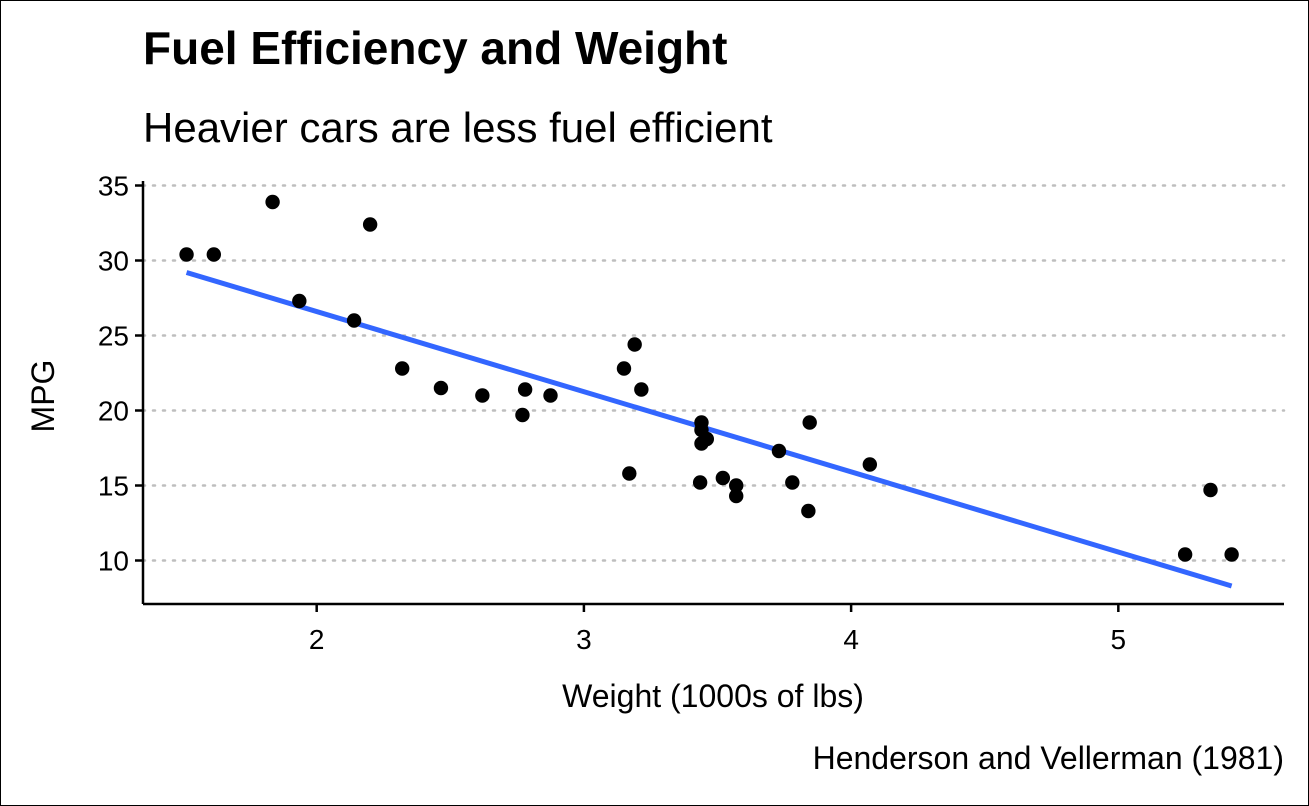  Describe the element at coordinates (113, 336) in the screenshot. I see `y-tick-label: 25` at that location.